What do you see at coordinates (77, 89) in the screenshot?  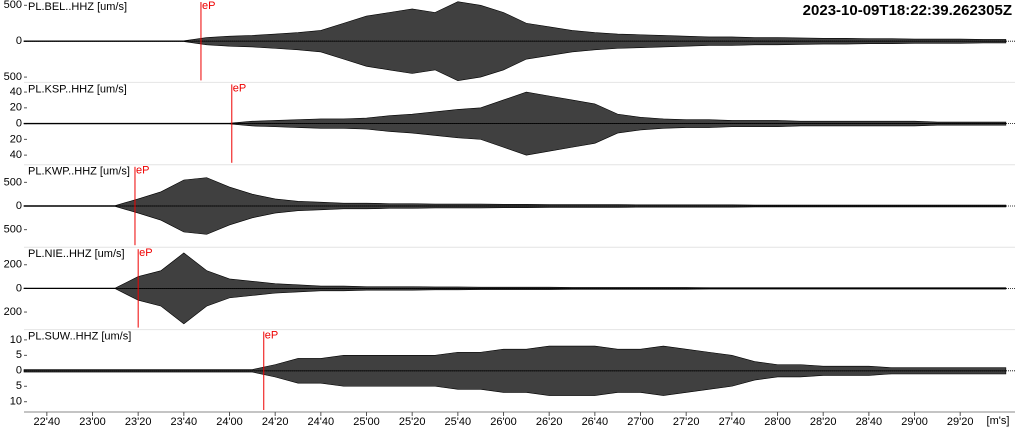 I see `trace-name: PL.KSP..HHZ [um/s]` at bounding box center [77, 89].